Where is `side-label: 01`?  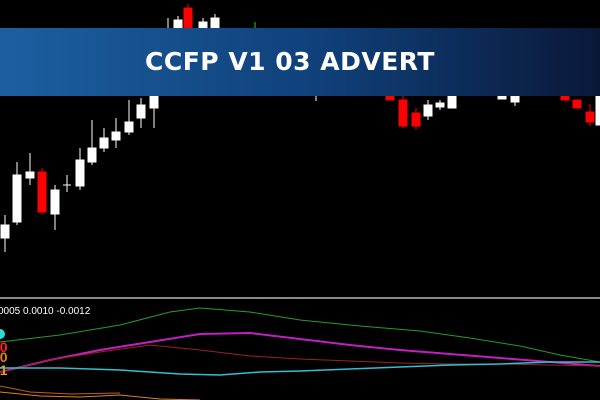 side-label: 01 is located at coordinates (4, 370).